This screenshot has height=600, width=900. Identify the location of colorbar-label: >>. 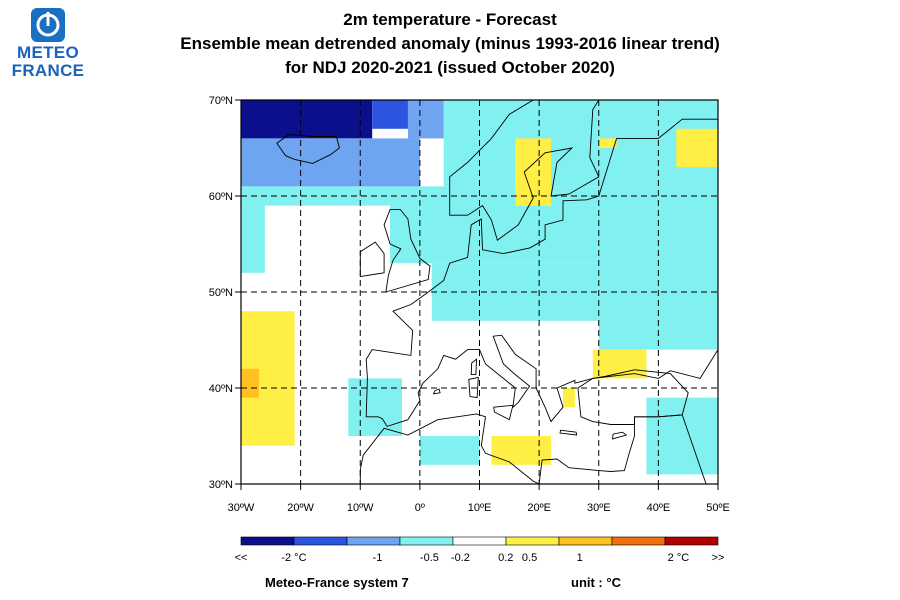
(718, 558).